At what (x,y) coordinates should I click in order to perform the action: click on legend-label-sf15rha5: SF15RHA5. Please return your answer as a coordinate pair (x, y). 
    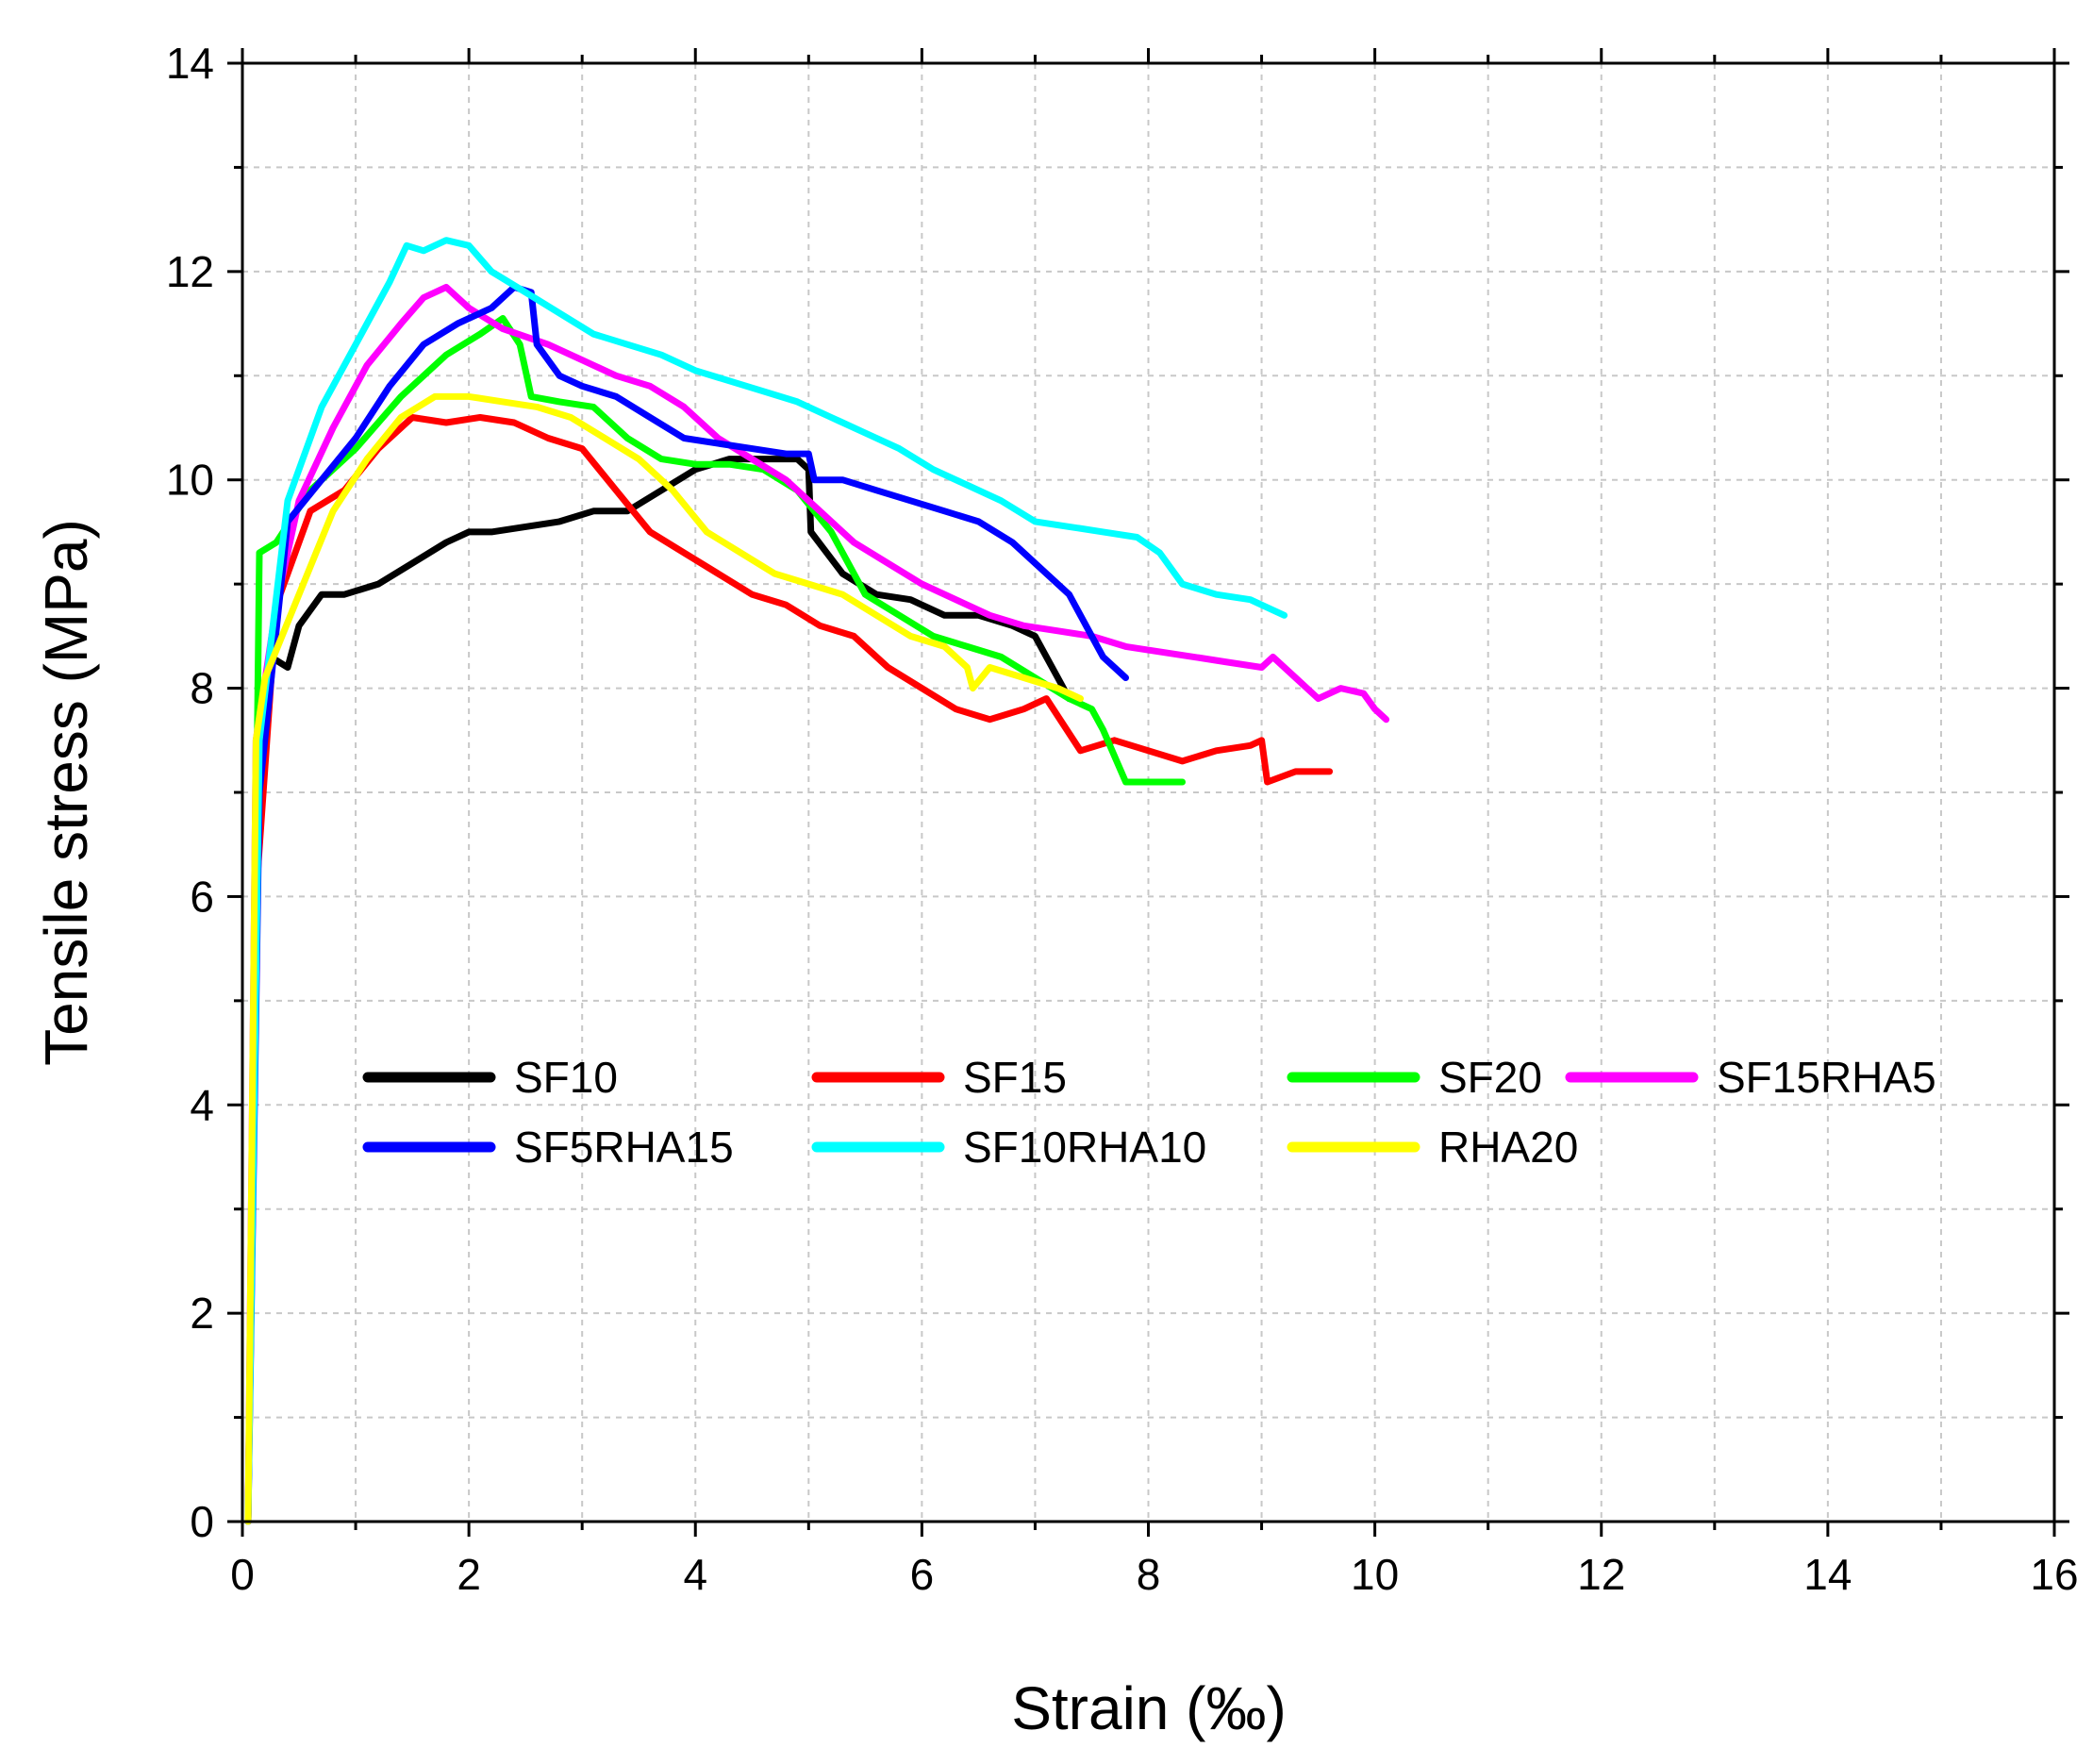
    Looking at the image, I should click on (1826, 1077).